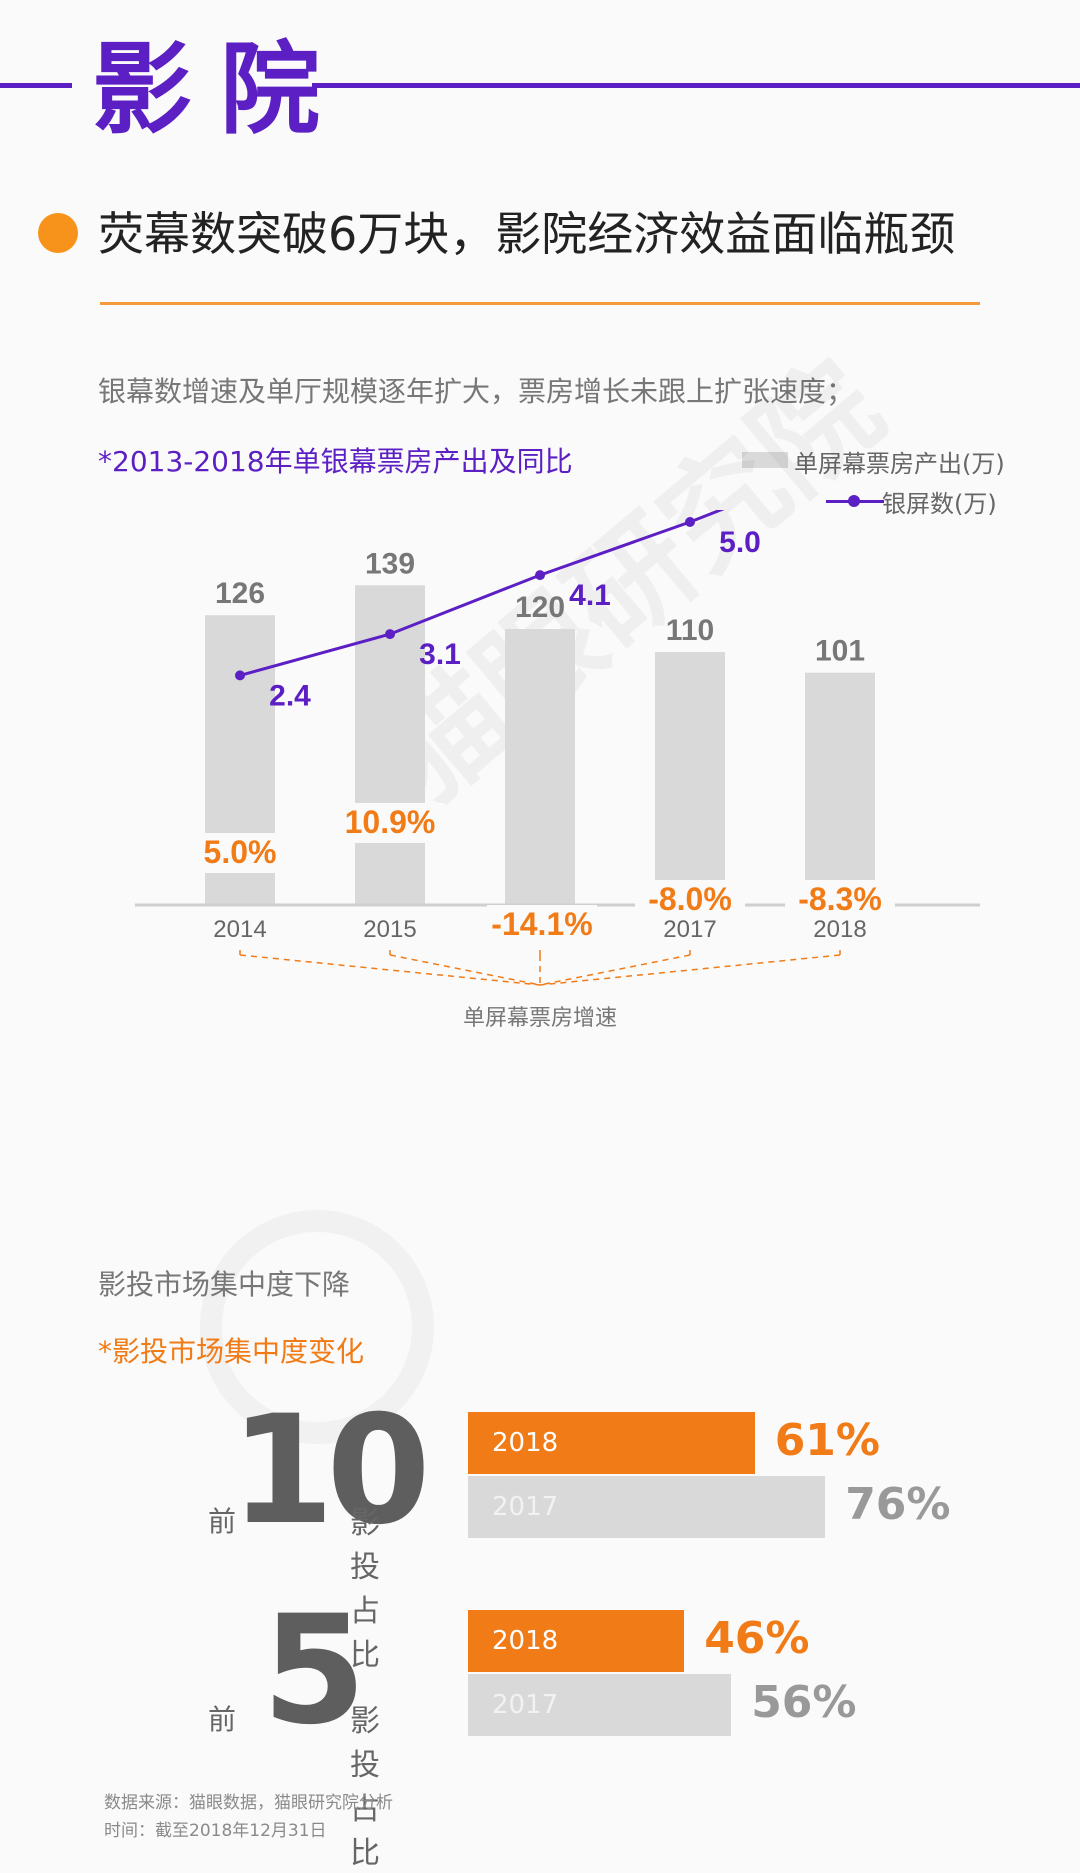 This screenshot has height=1873, width=1080. I want to click on top10-2018-value: 61%, so click(827, 1440).